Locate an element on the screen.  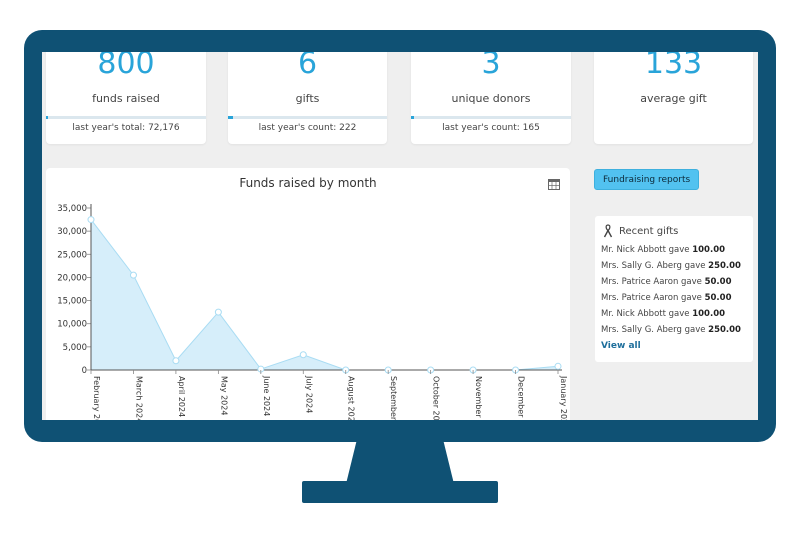
y-tick-label: 35,000 is located at coordinates (72, 209).